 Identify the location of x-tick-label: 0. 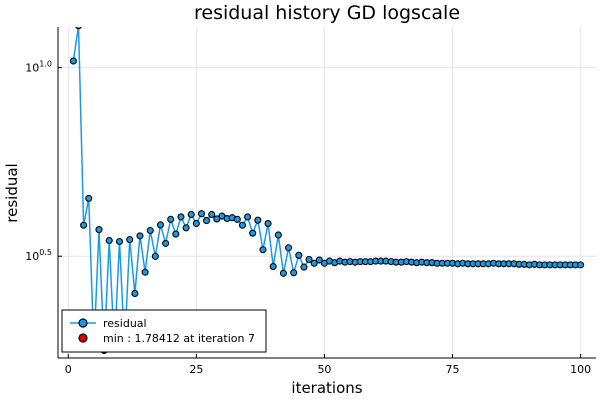
(68, 369).